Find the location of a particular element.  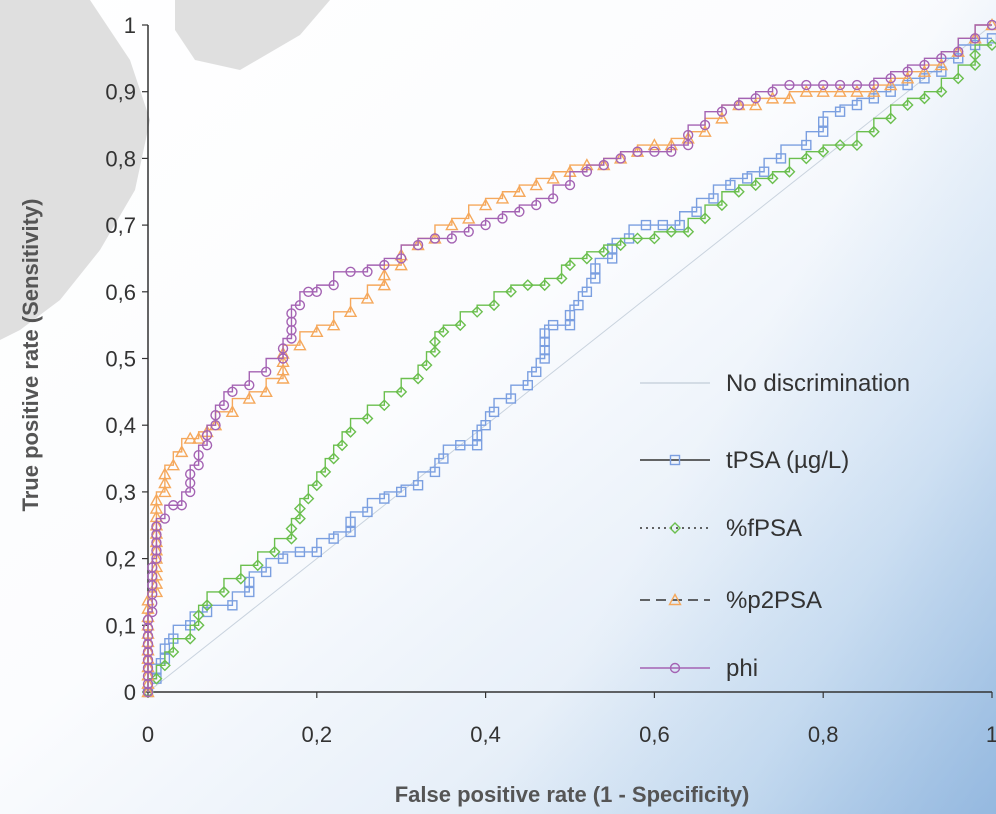

x-tick-label: 0,6 is located at coordinates (654, 734).